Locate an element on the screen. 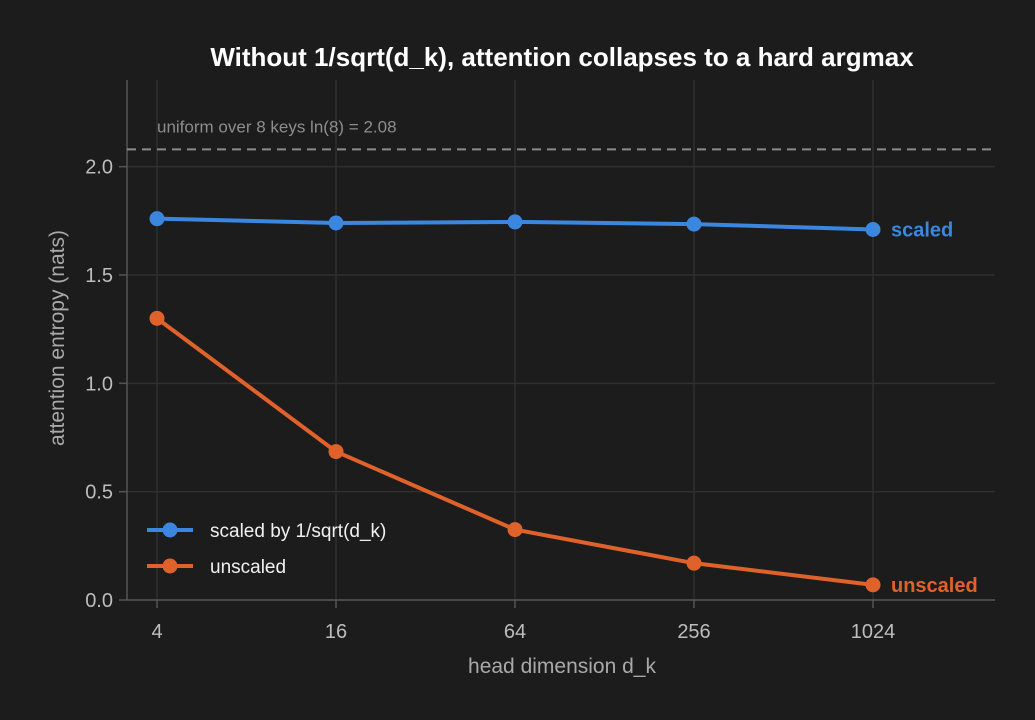 This screenshot has width=1035, height=720. x-tick-label: 16 is located at coordinates (336, 632).